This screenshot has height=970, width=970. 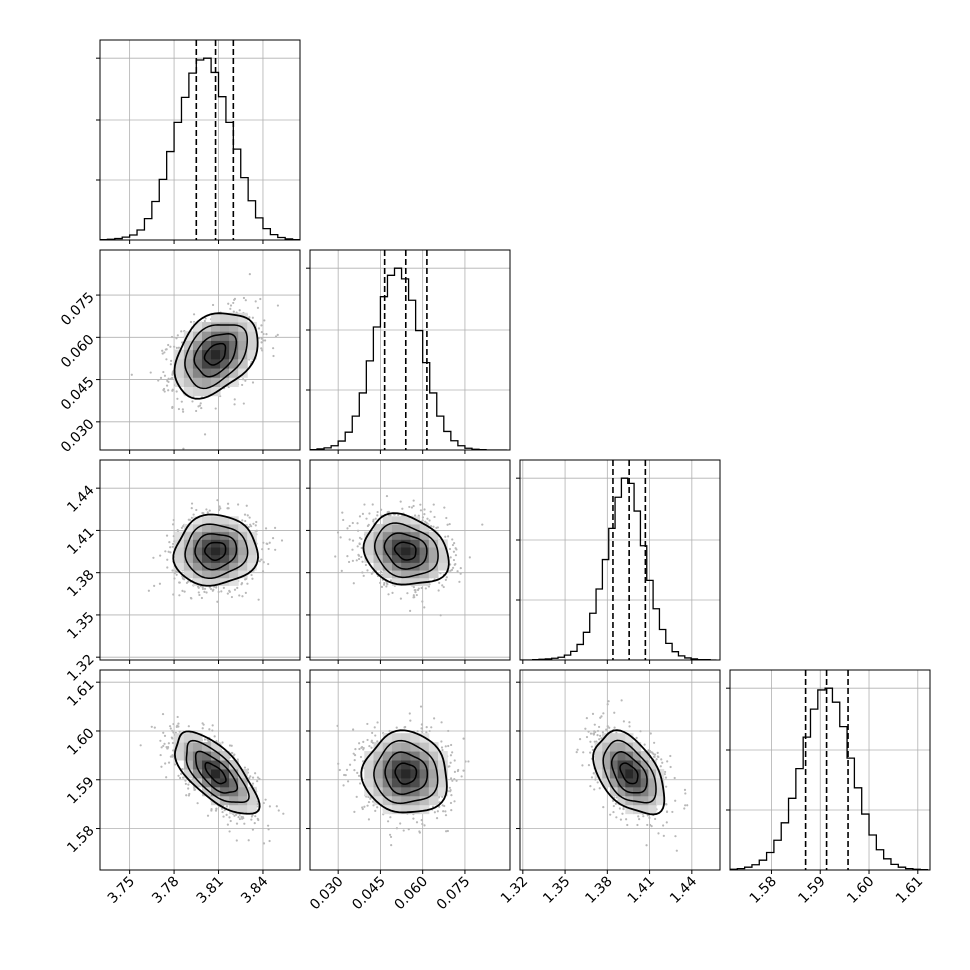 I want to click on y-tick-label: 1.58, so click(x=80, y=839).